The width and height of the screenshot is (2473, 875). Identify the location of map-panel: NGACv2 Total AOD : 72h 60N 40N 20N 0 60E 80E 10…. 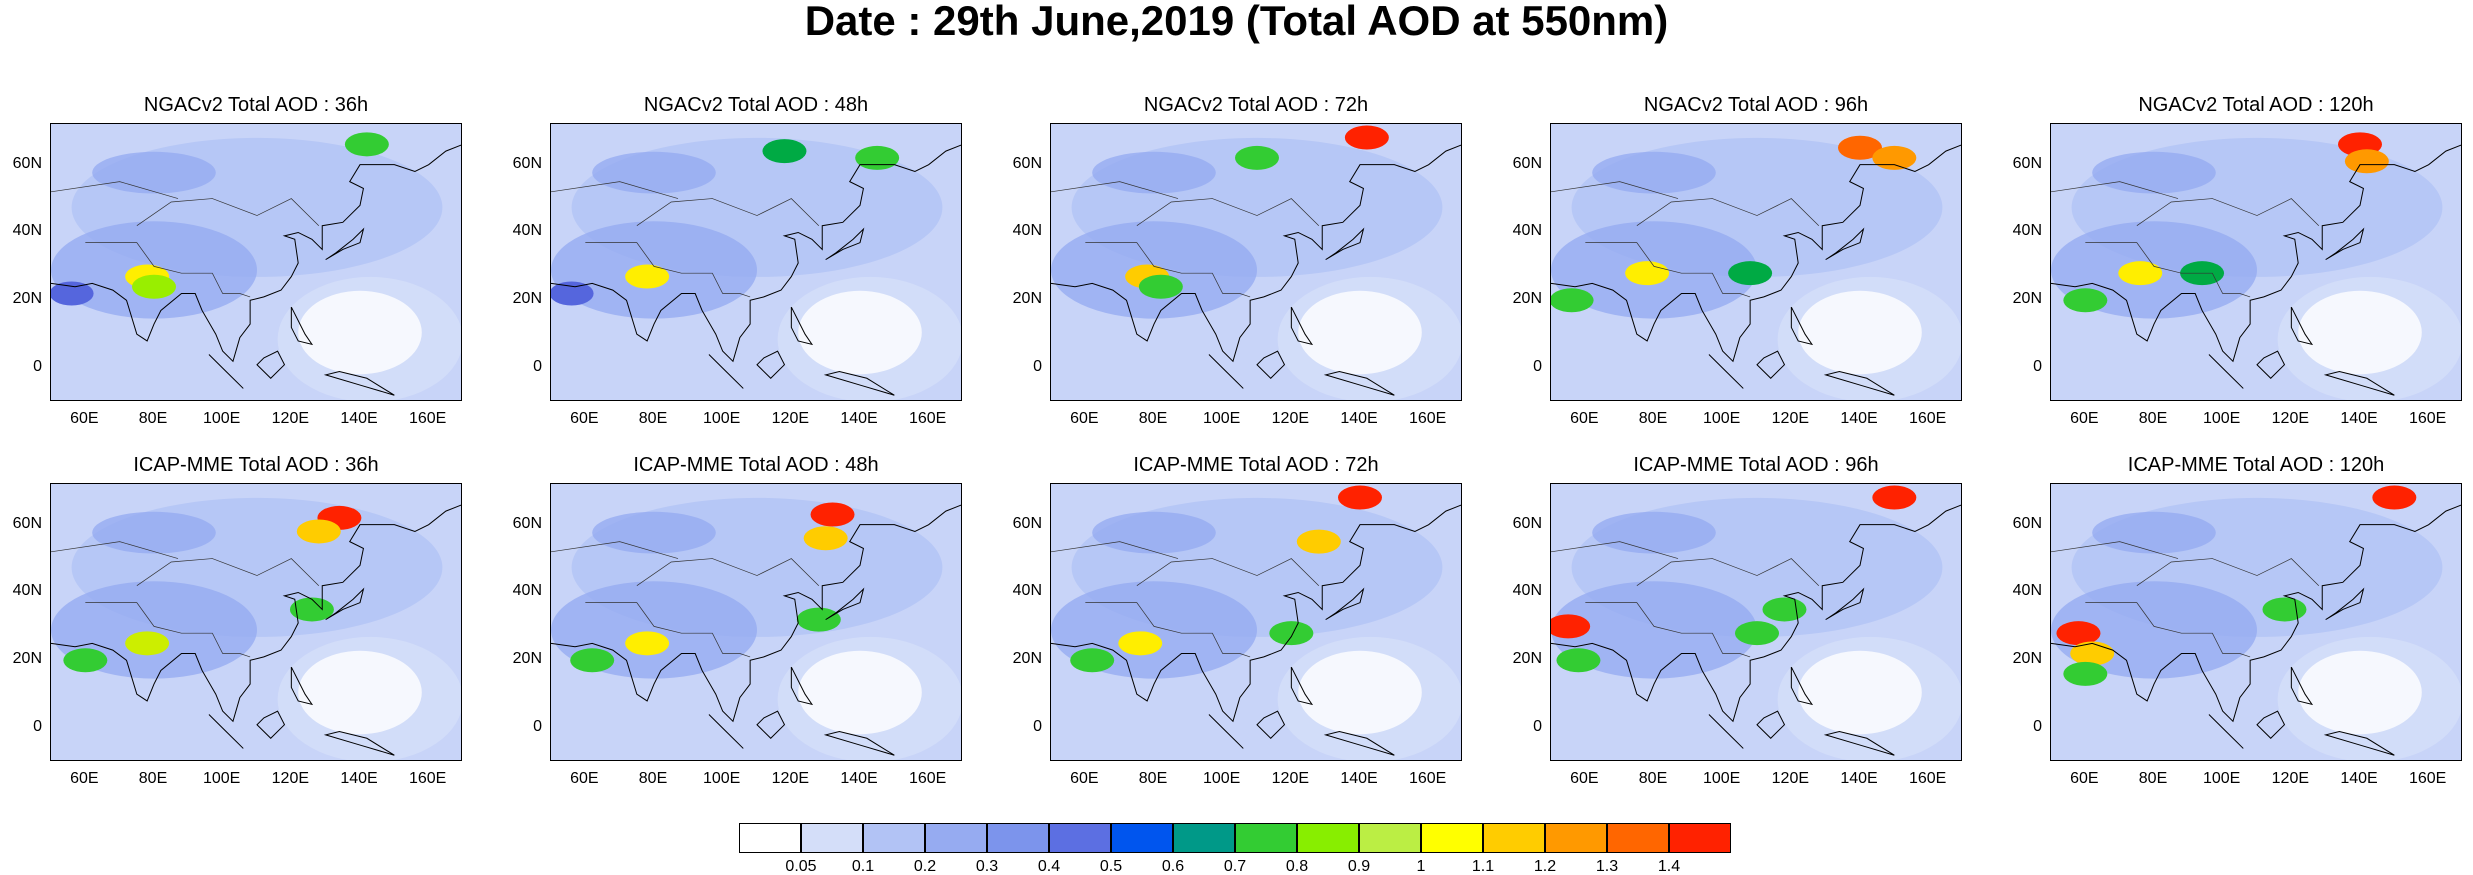
(1237, 275).